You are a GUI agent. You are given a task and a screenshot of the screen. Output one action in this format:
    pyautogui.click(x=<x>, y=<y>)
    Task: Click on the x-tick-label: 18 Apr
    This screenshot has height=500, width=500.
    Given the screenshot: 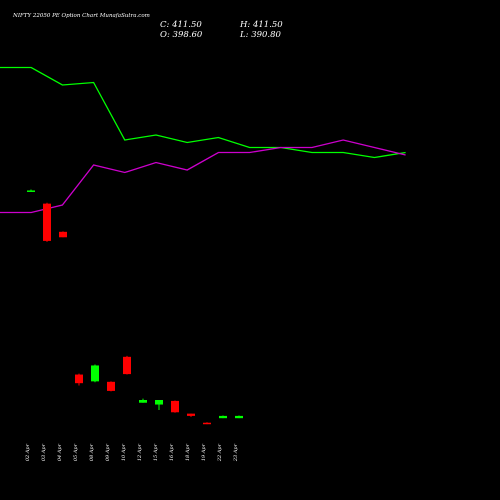 What is the action you would take?
    pyautogui.click(x=188, y=452)
    